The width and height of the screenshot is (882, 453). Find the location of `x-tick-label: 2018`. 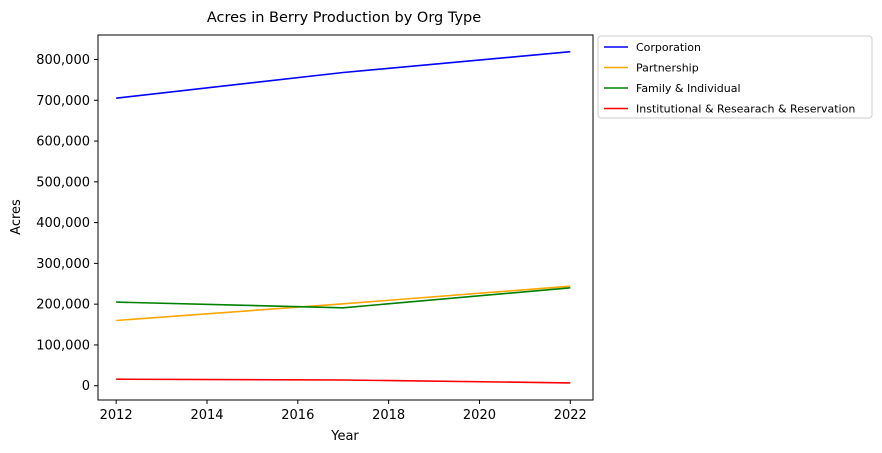

x-tick-label: 2018 is located at coordinates (388, 415).